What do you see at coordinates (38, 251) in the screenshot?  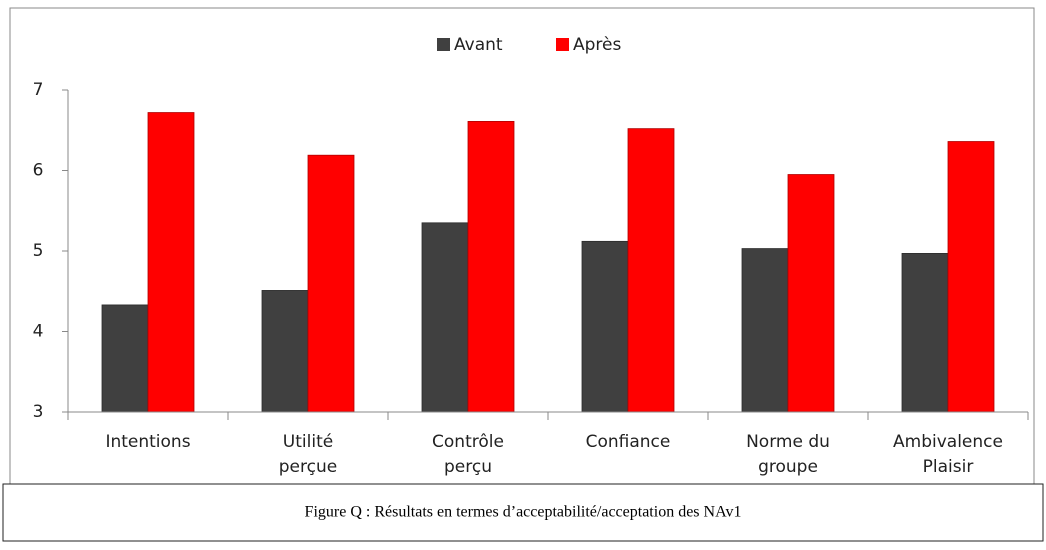 I see `y-tick-label: 5` at bounding box center [38, 251].